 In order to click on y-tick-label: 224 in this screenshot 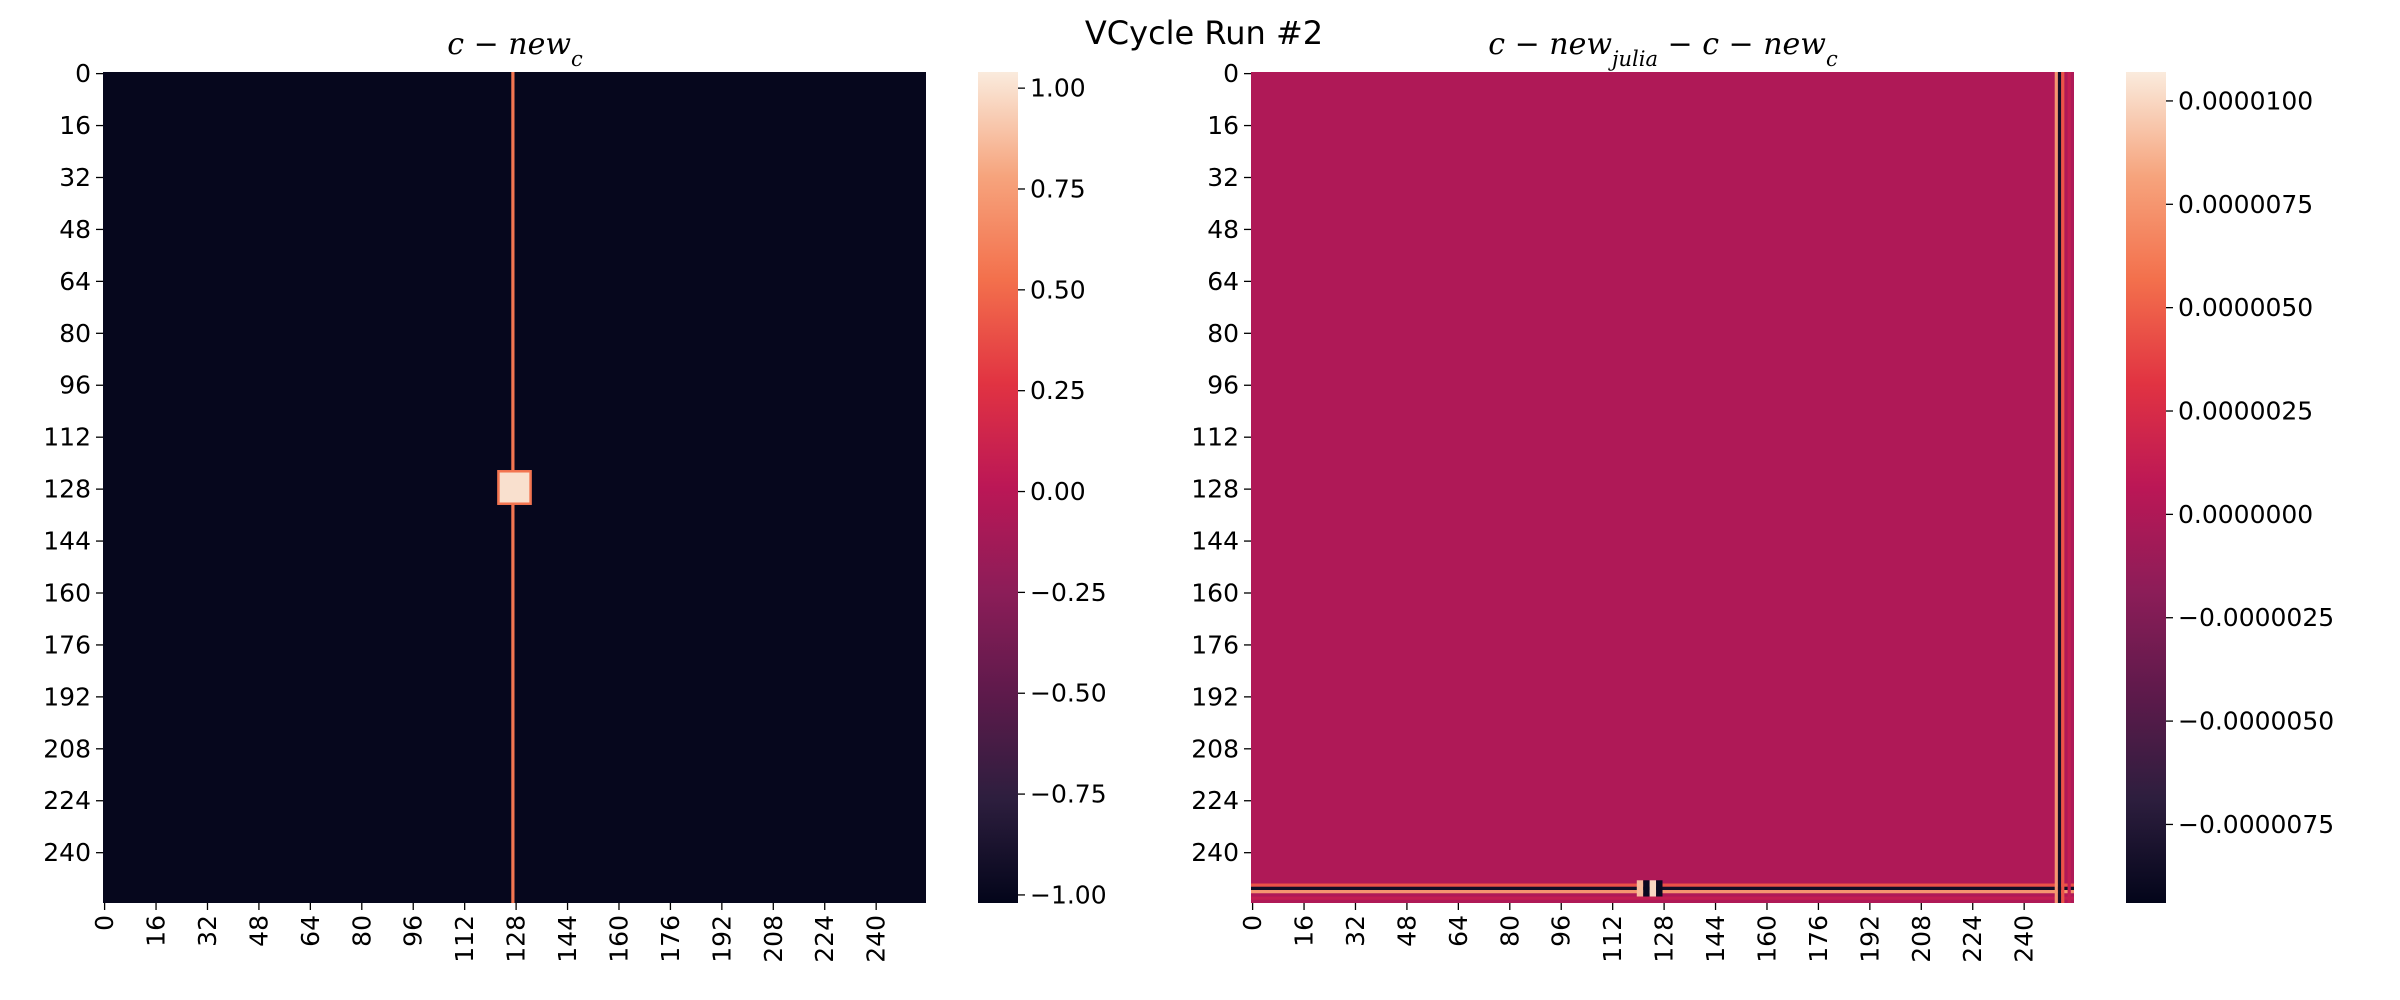, I will do `click(67, 800)`.